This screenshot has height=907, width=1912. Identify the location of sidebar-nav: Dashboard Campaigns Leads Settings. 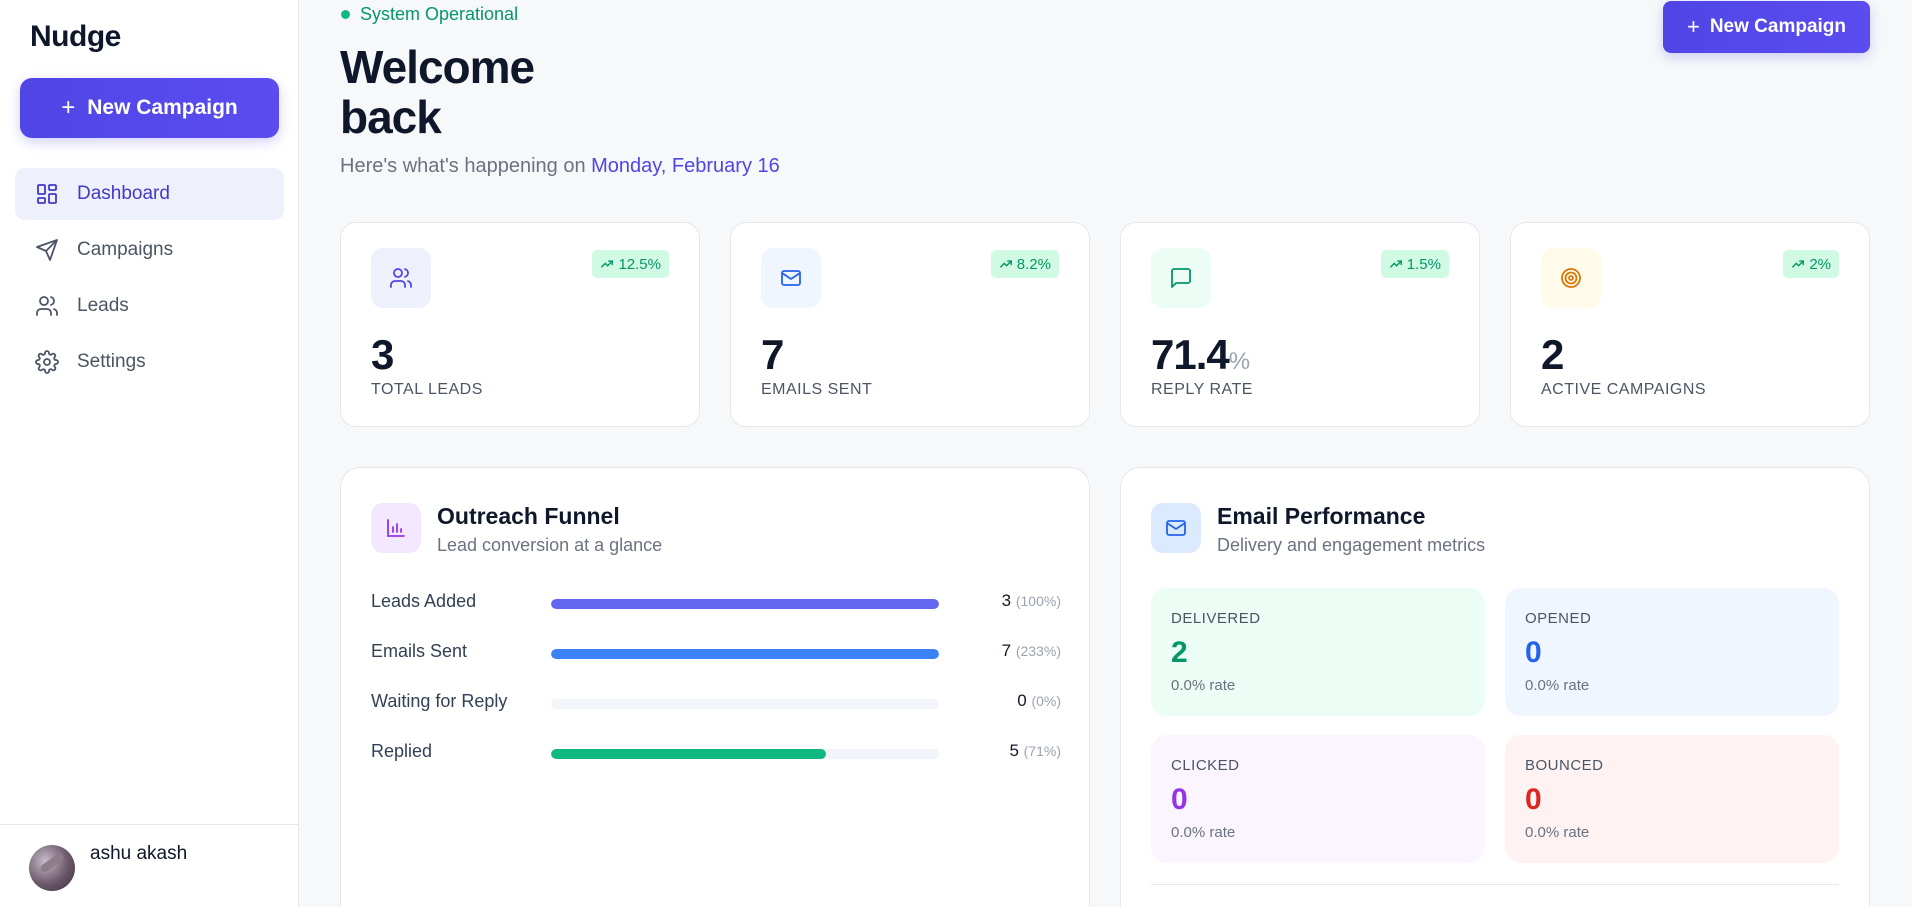
(149, 280).